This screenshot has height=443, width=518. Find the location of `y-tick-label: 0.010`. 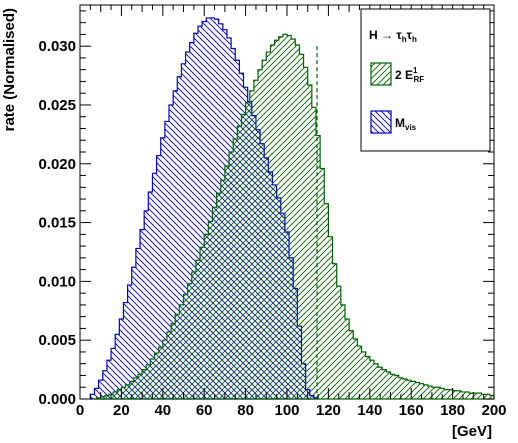

y-tick-label: 0.010 is located at coordinates (57, 281).